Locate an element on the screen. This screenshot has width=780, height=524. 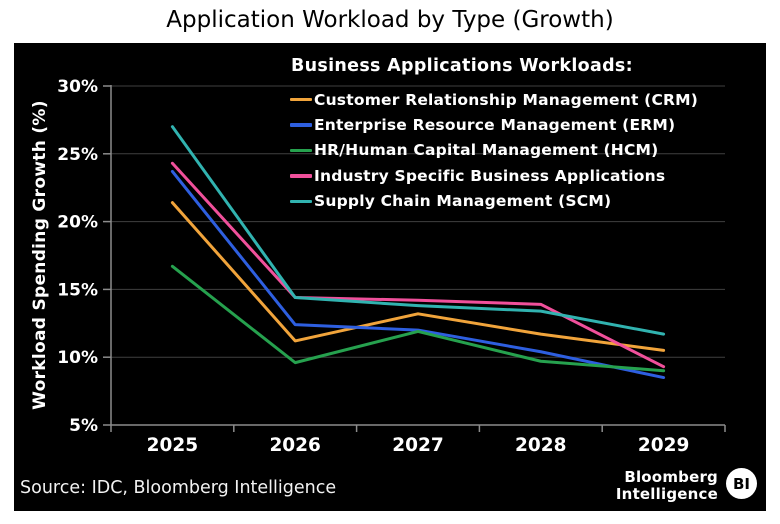
x-tick-label: 2026 is located at coordinates (295, 445).